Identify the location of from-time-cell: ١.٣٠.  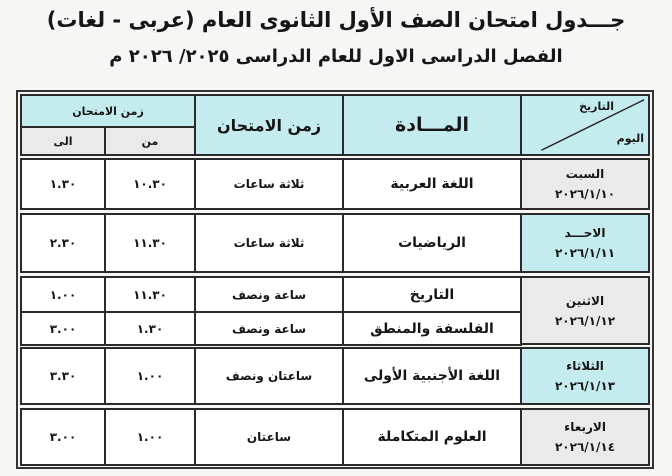
(150, 328).